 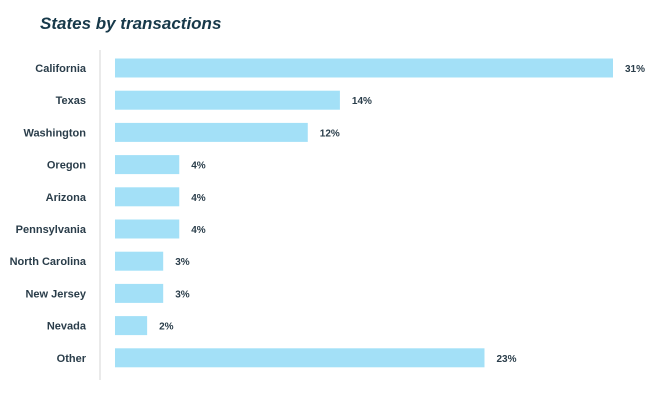 What do you see at coordinates (635, 69) in the screenshot?
I see `value-label: 31%` at bounding box center [635, 69].